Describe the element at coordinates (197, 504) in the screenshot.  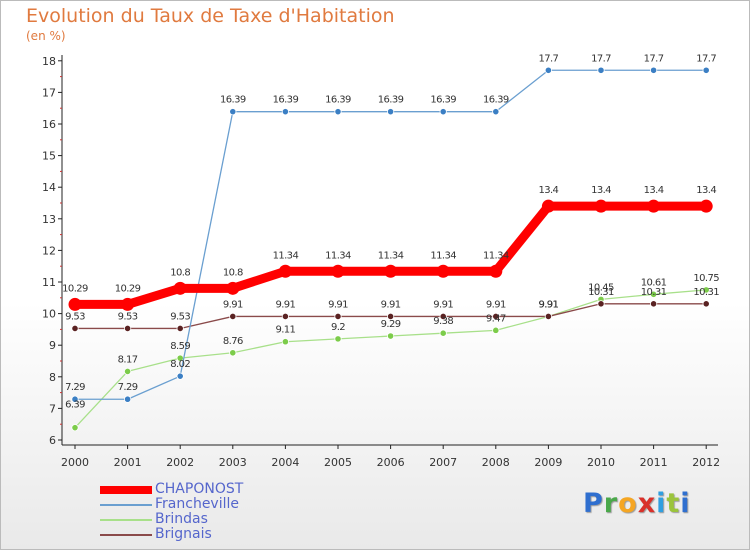
I see `legend-label-francheville: Francheville` at that location.